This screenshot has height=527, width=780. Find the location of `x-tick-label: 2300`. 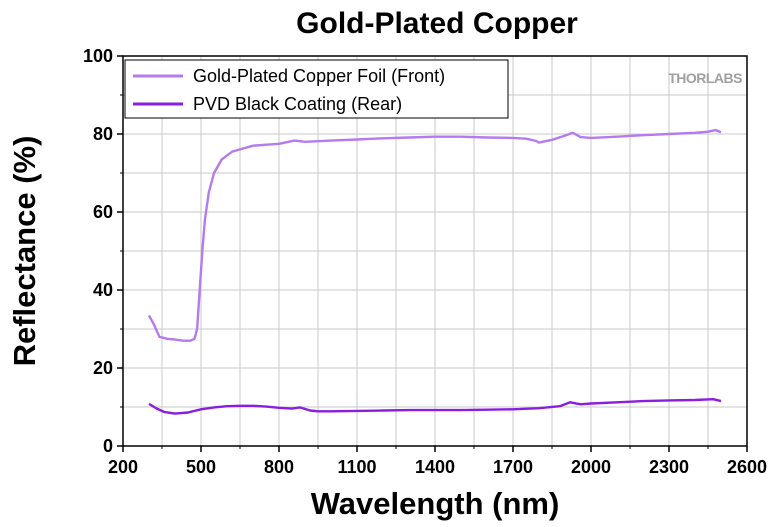

x-tick-label: 2300 is located at coordinates (669, 467).